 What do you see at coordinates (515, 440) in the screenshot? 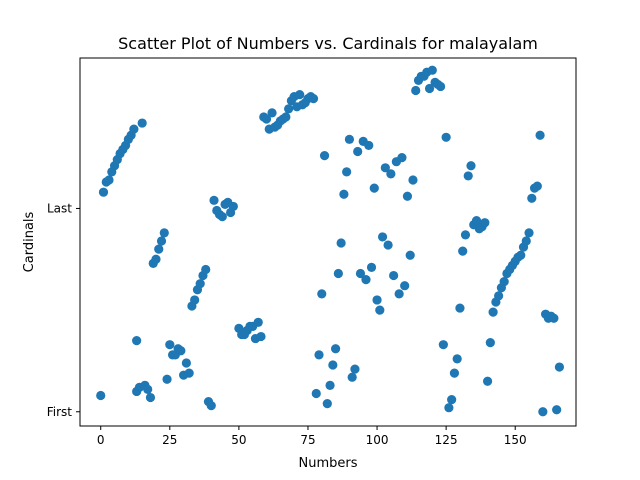
I see `x-tick-label: 150` at bounding box center [515, 440].